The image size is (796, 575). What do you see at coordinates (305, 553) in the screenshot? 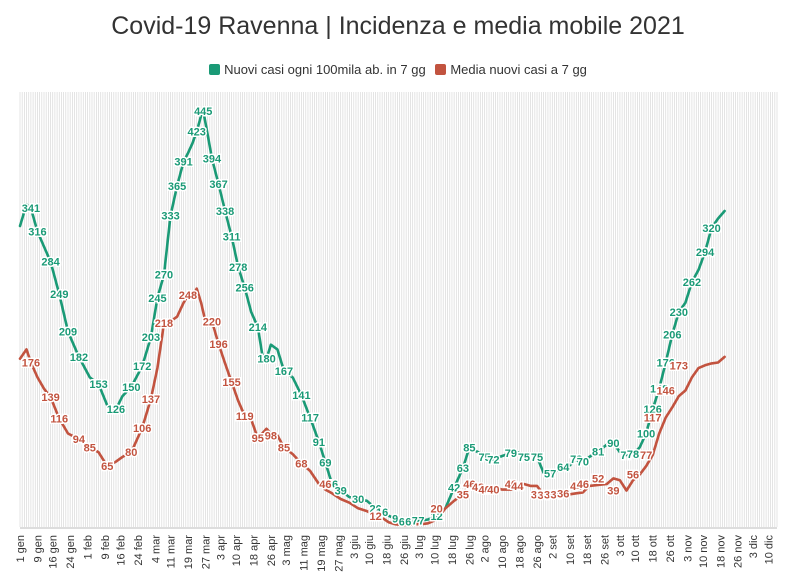
I see `x-tick-label: 11 mag` at bounding box center [305, 553].